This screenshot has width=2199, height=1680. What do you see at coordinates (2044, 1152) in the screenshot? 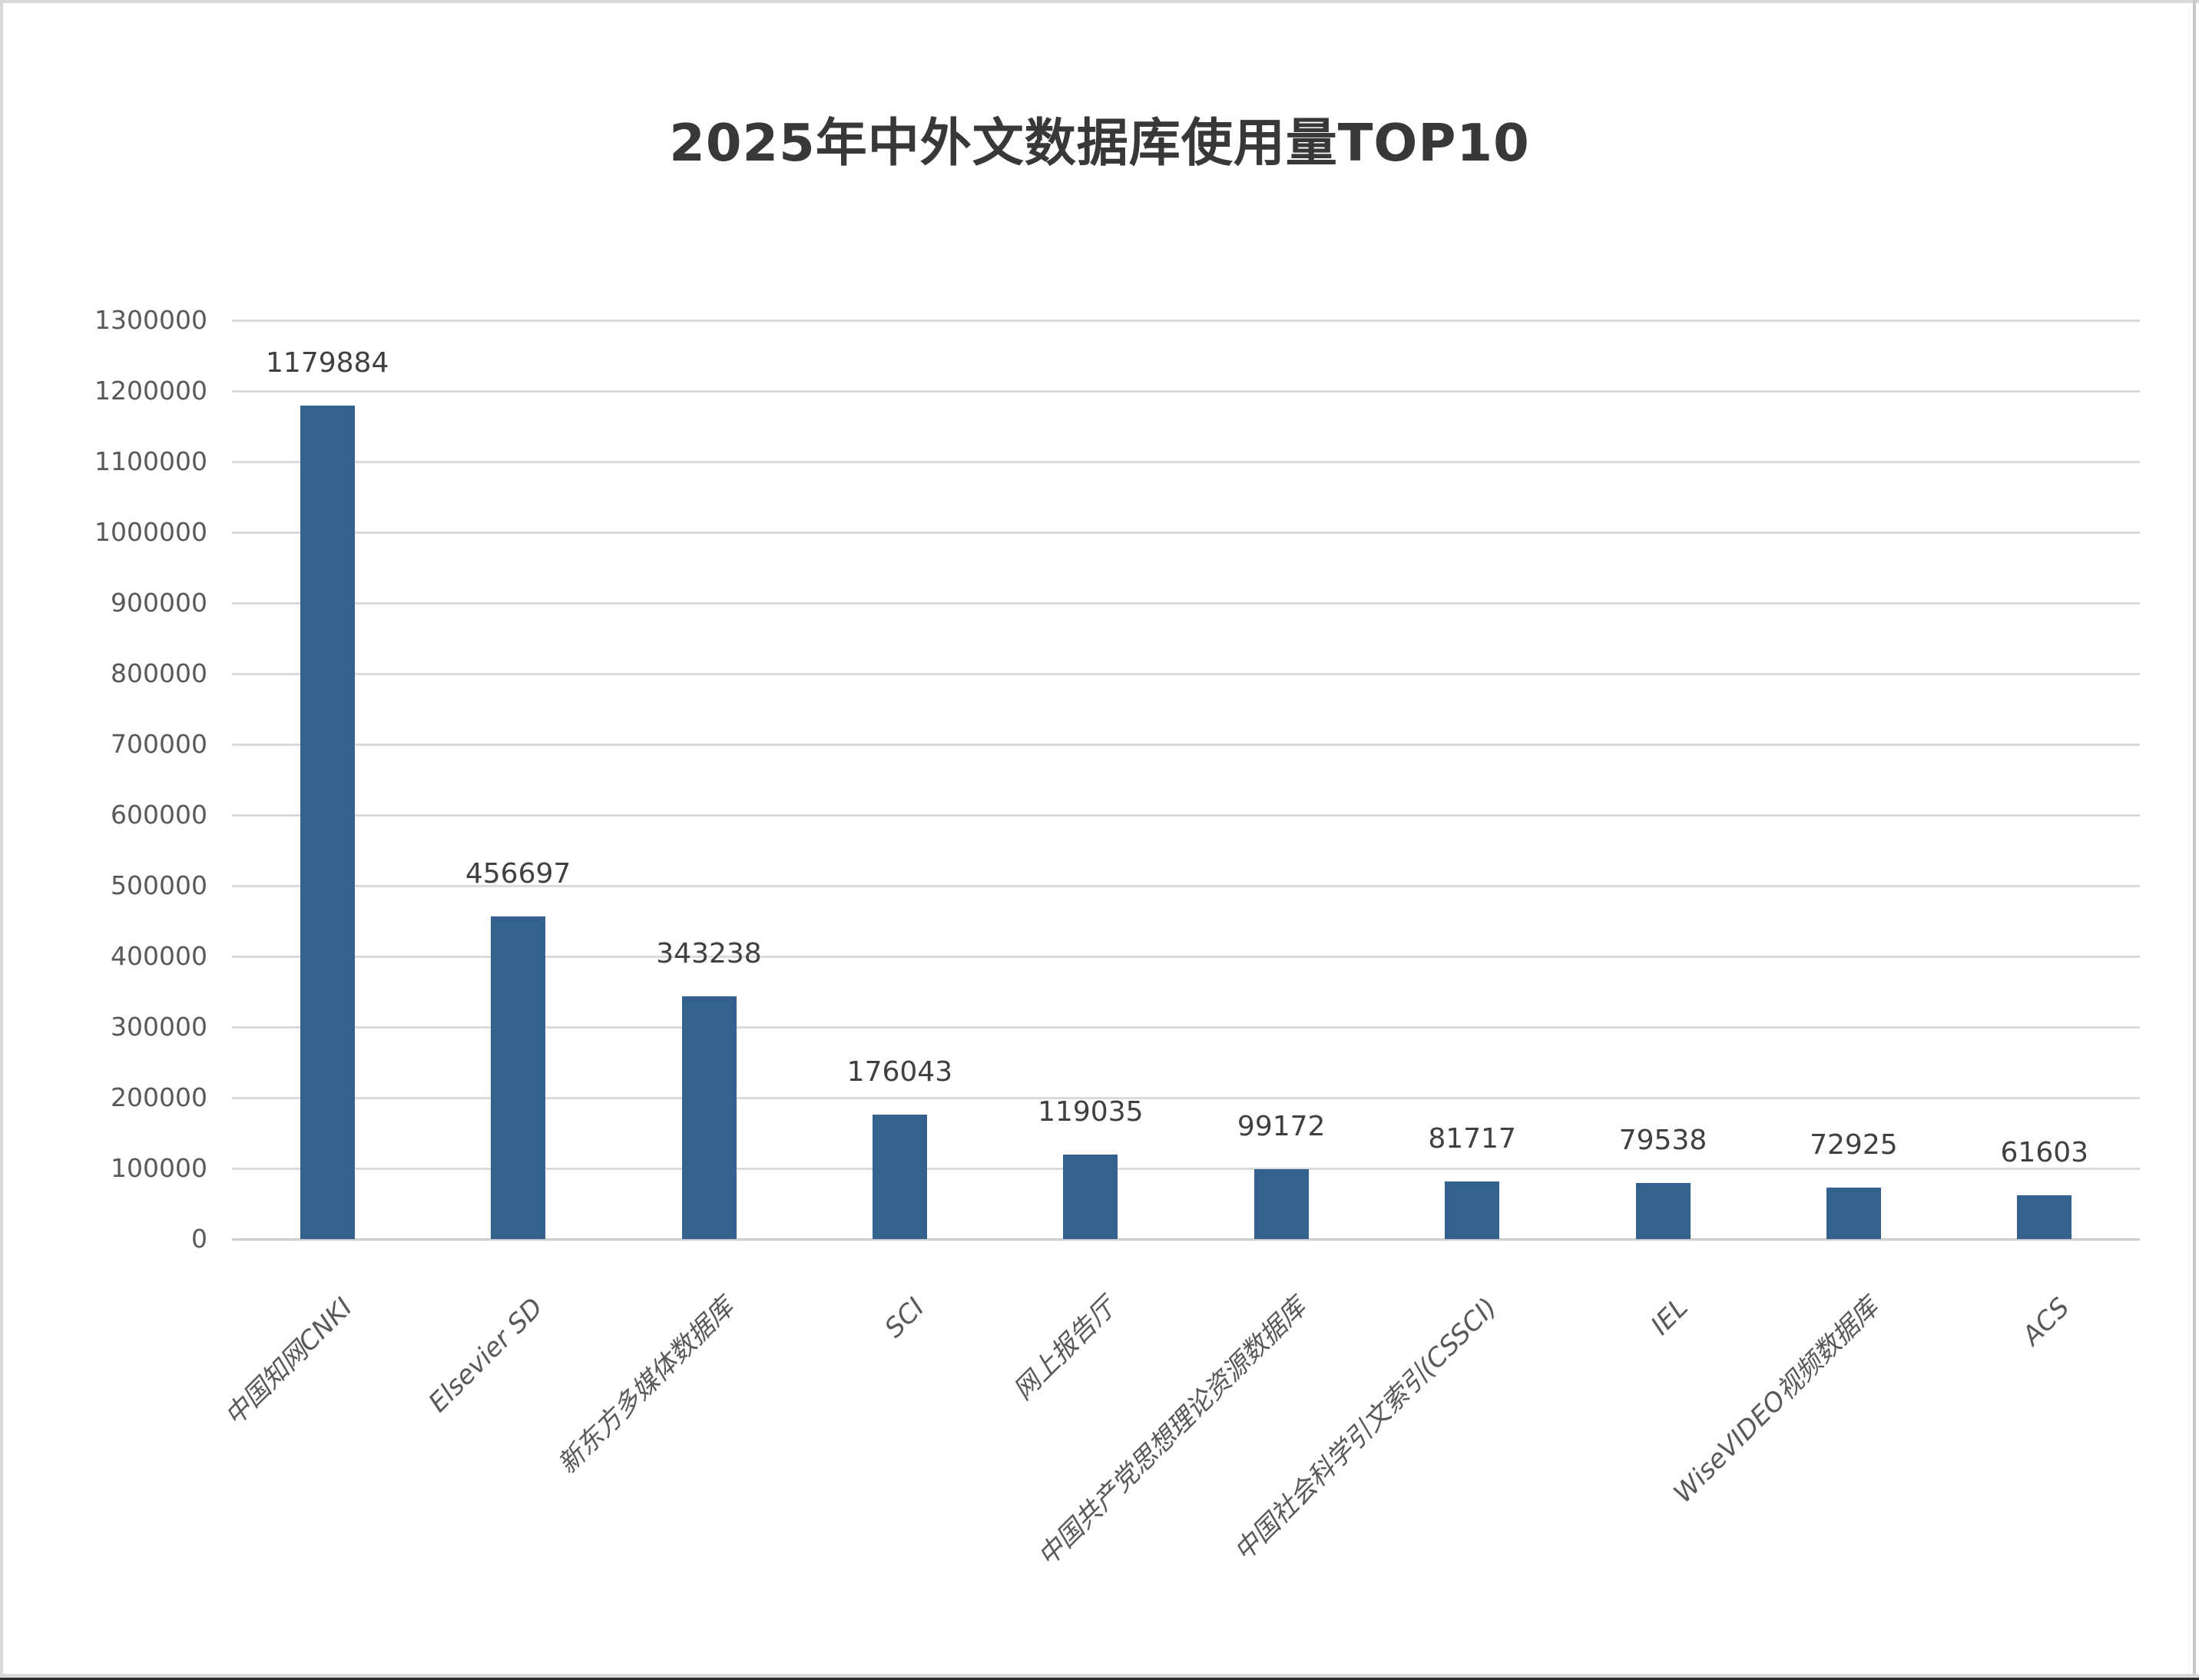
I see `bar-value-label: 61603` at bounding box center [2044, 1152].